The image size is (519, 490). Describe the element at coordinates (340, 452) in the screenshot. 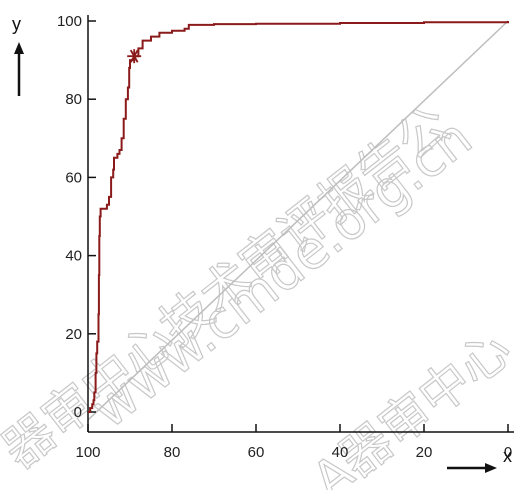

I see `x-tick-label: 40` at that location.